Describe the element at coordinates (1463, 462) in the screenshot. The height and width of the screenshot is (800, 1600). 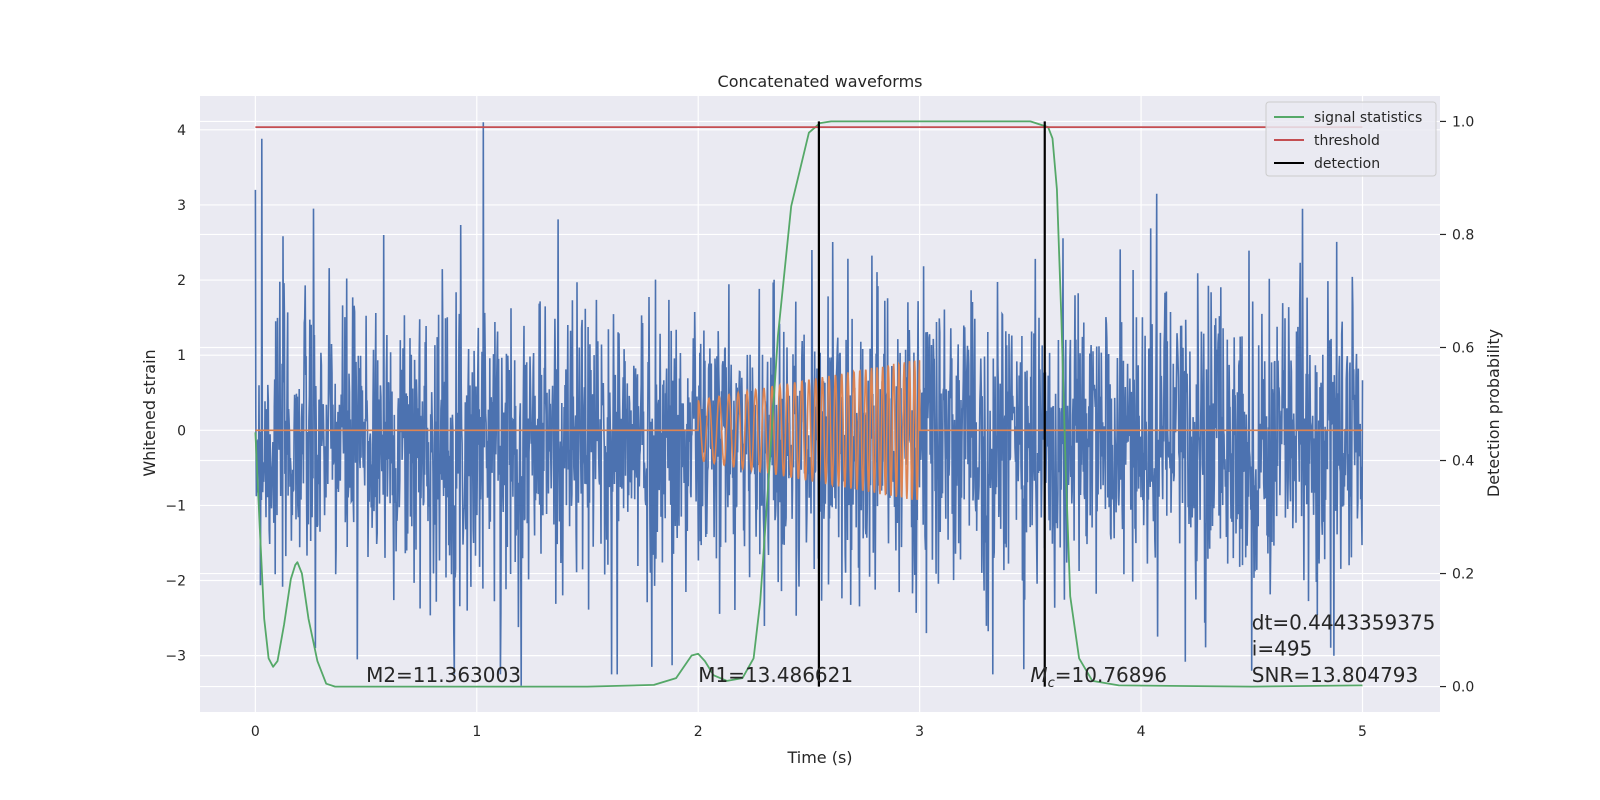
I see `y-tick-label-right: 0.4` at that location.